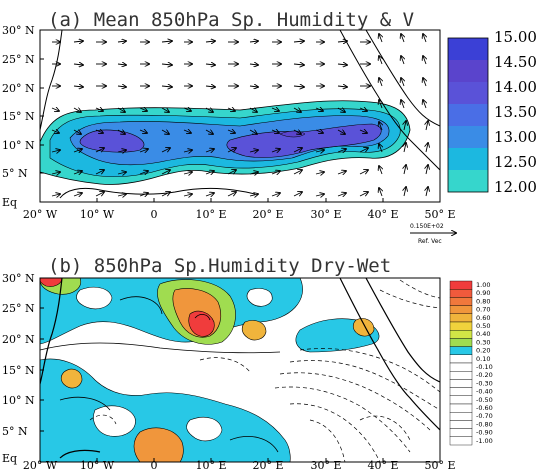 The width and height of the screenshot is (550, 470). I want to click on cb-a-level-5: 14.50, so click(515, 62).